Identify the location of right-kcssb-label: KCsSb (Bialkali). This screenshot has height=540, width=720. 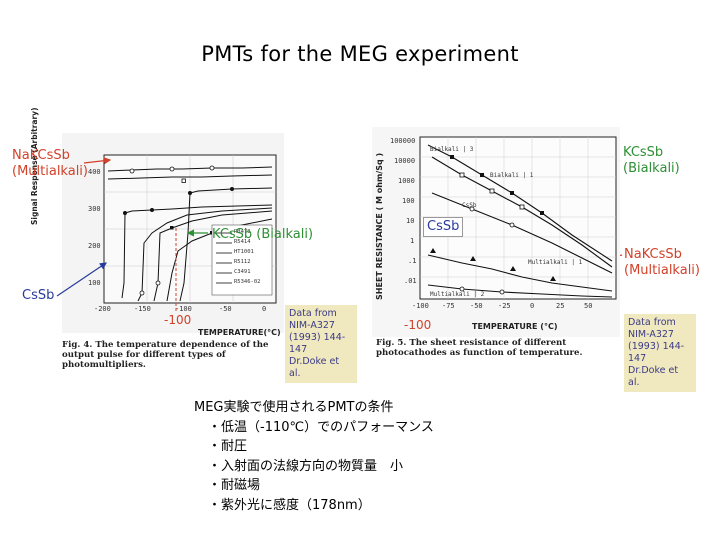
(651, 161).